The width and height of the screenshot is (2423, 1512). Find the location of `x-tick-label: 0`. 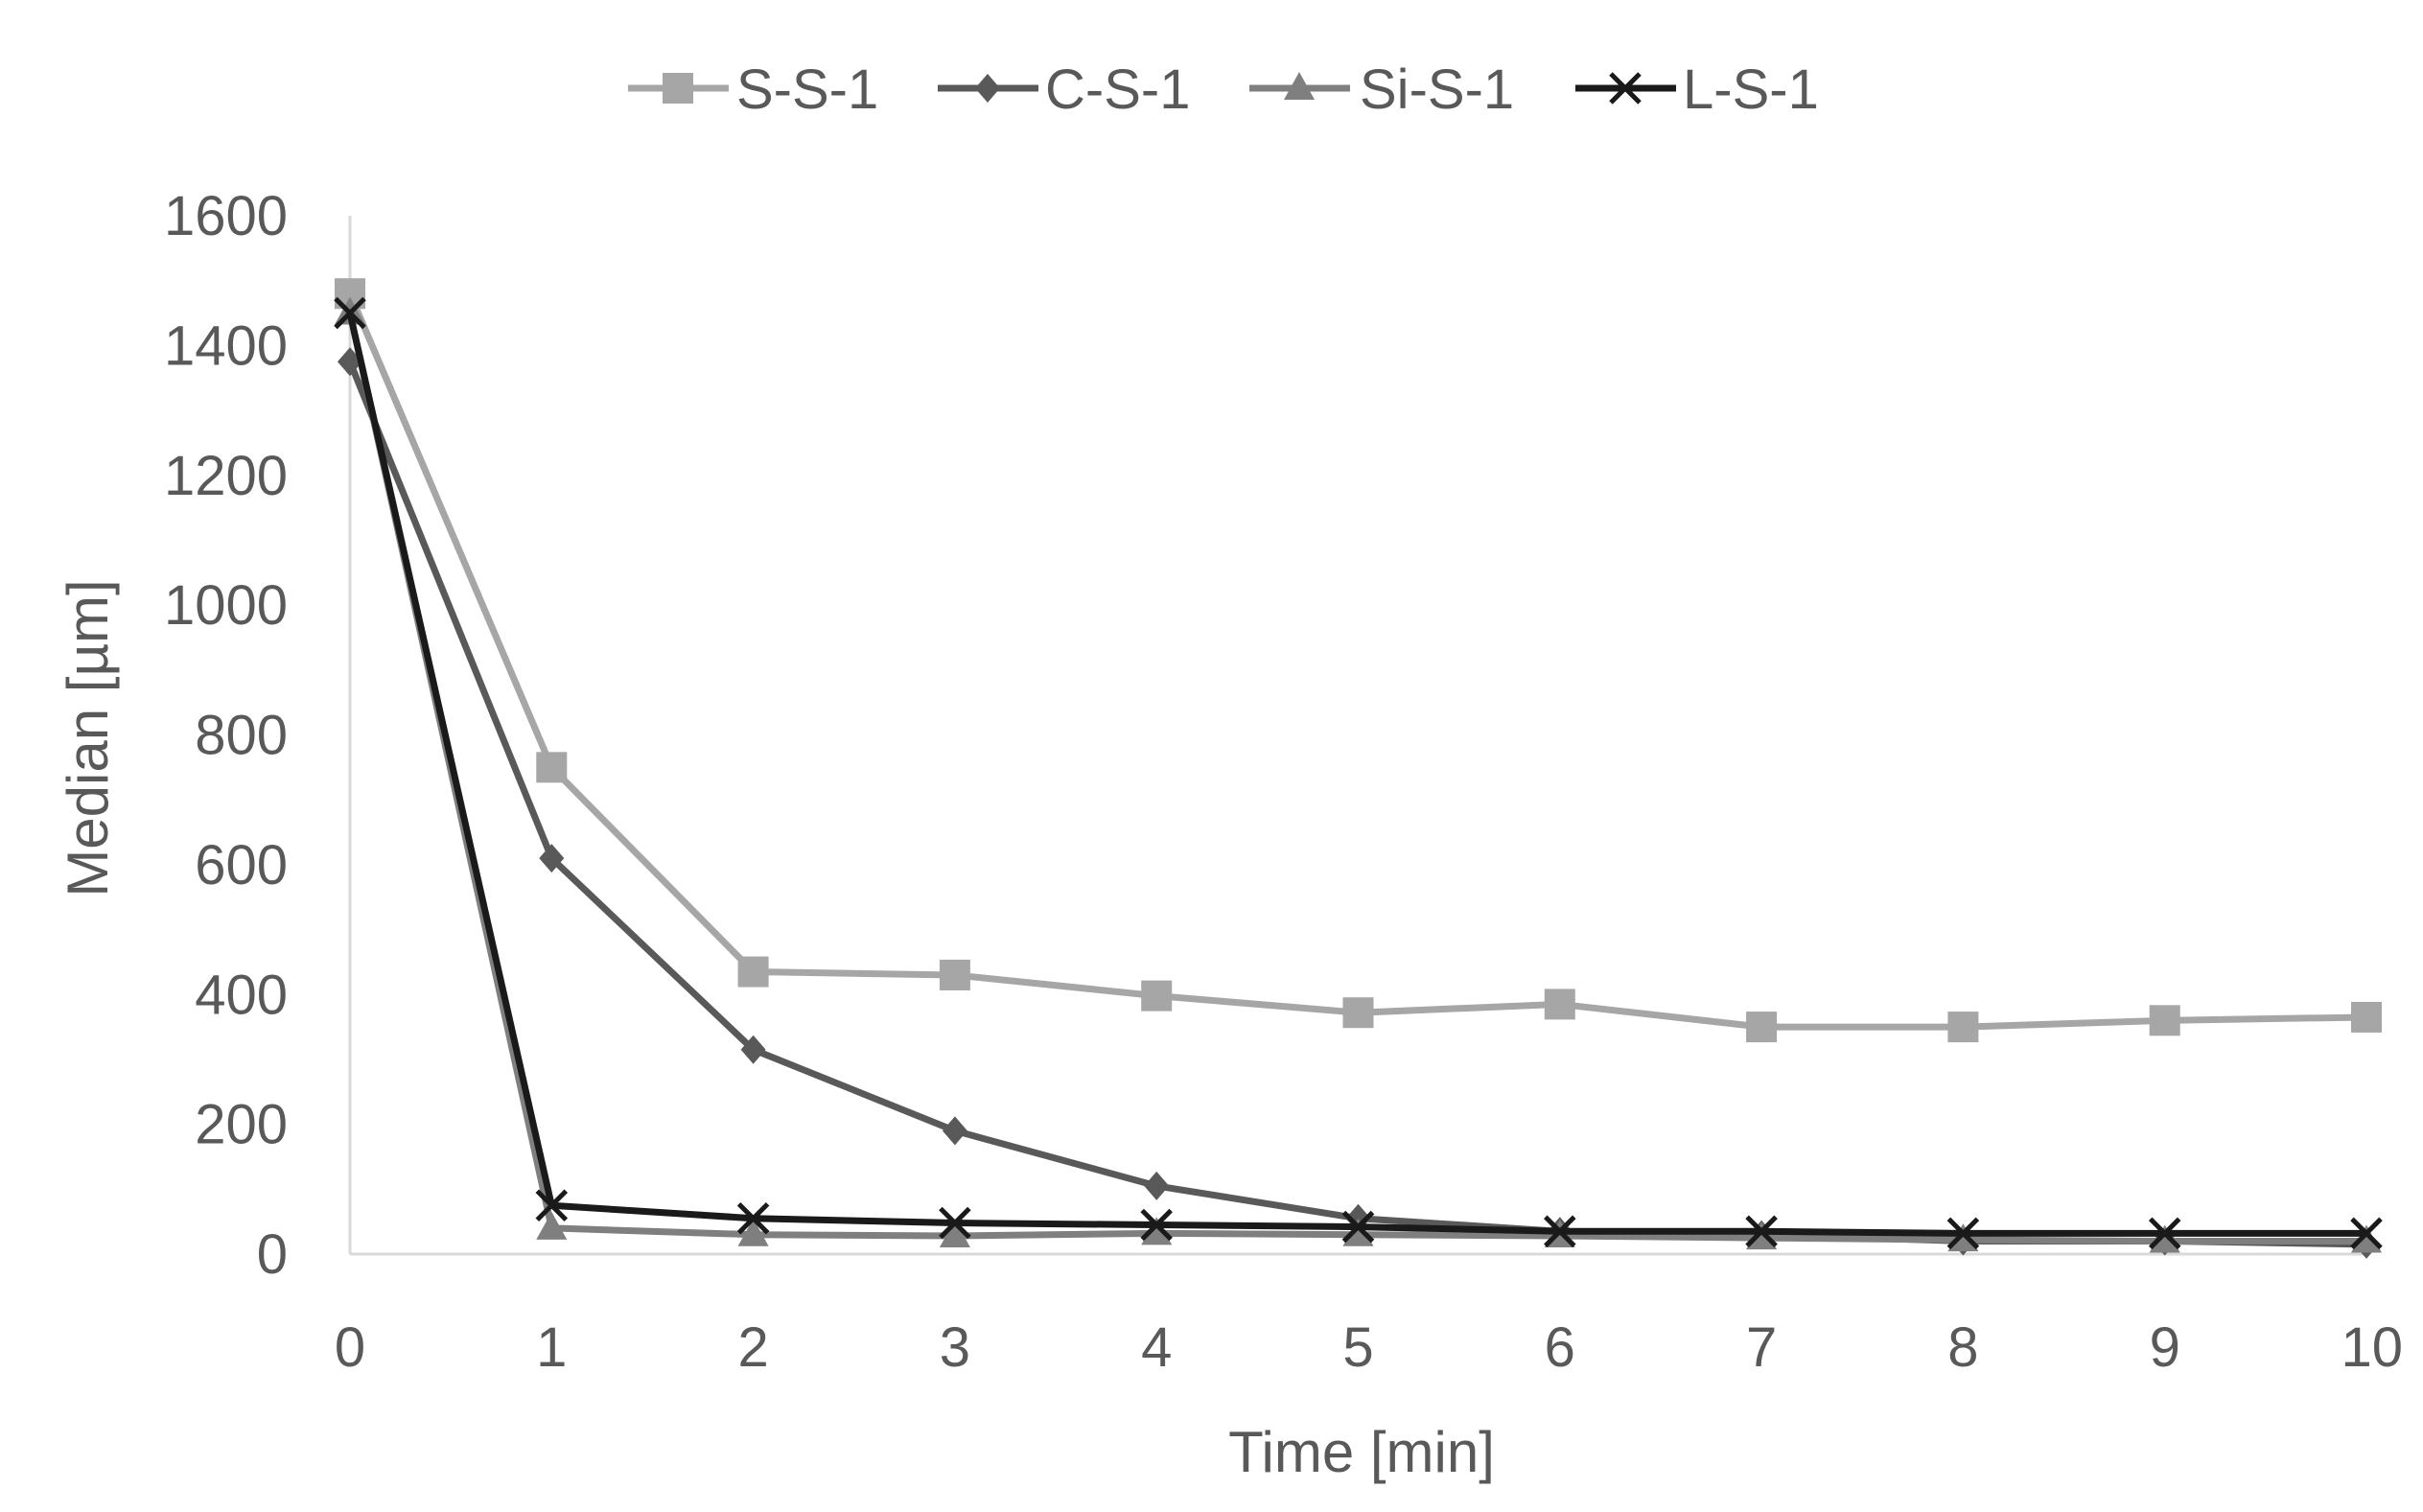

x-tick-label: 0 is located at coordinates (350, 1347).